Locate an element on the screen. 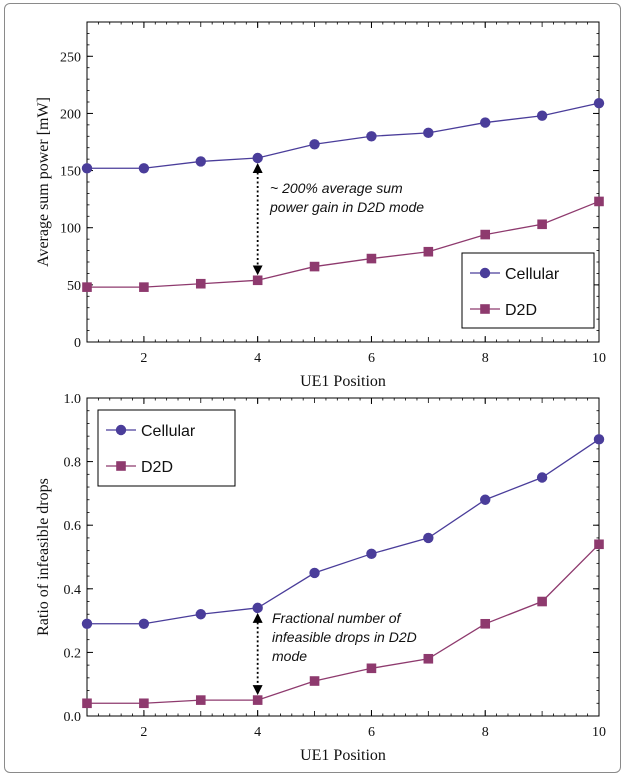 The image size is (626, 773). y-tick-label: 1.0 is located at coordinates (73, 399).